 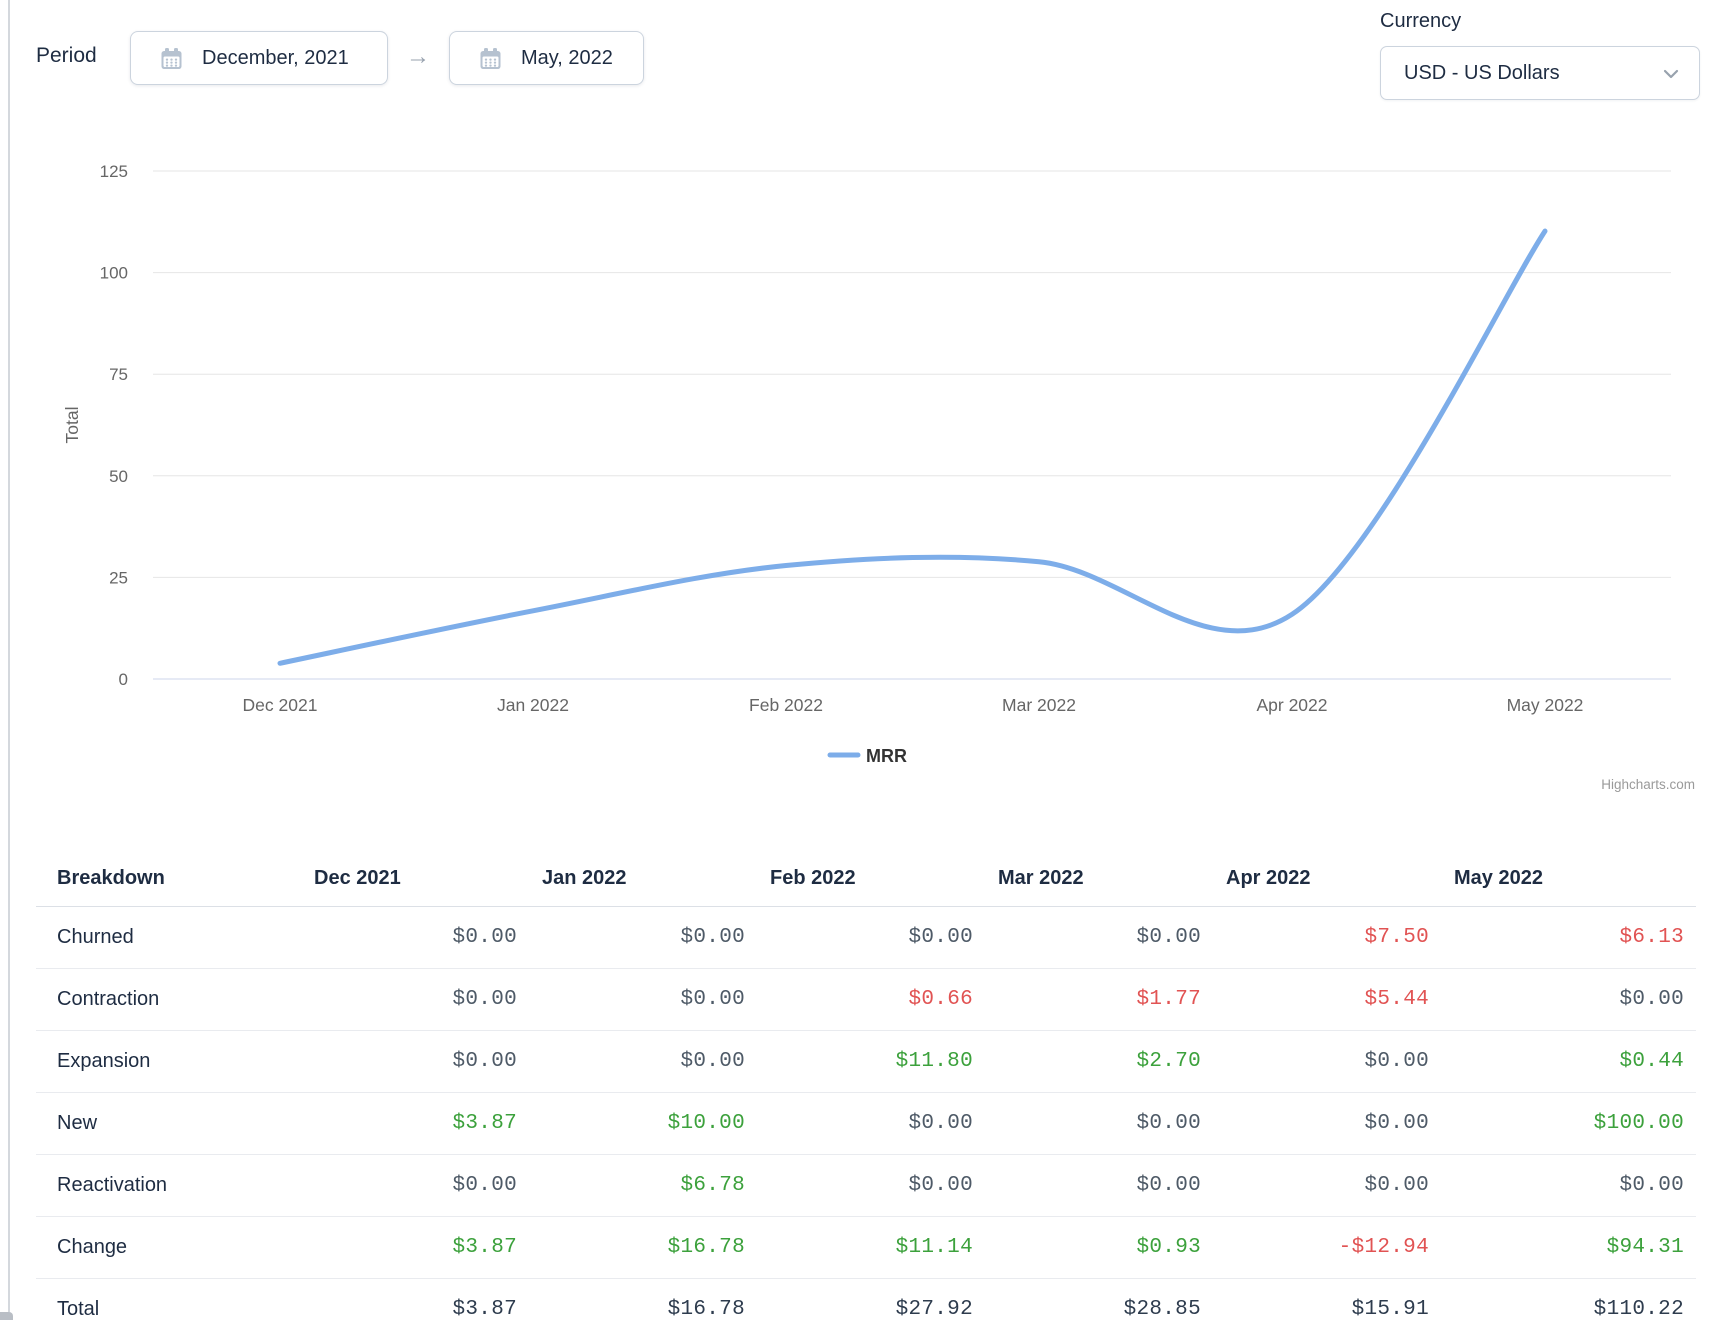 I want to click on value-cell: $15.91, so click(x=1327, y=1309).